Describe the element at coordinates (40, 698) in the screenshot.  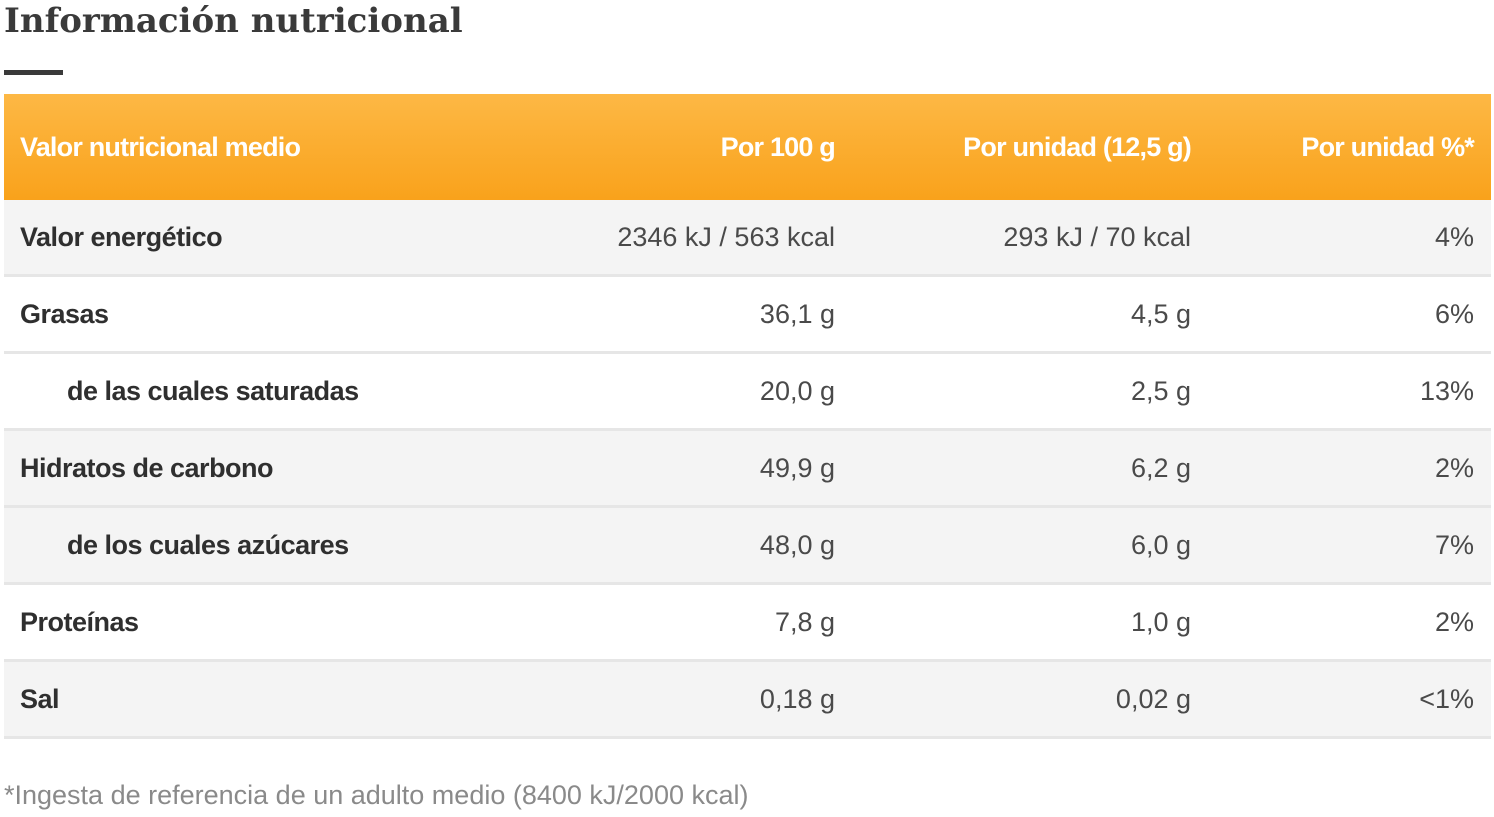
I see `nutrient-name: Sal` at that location.